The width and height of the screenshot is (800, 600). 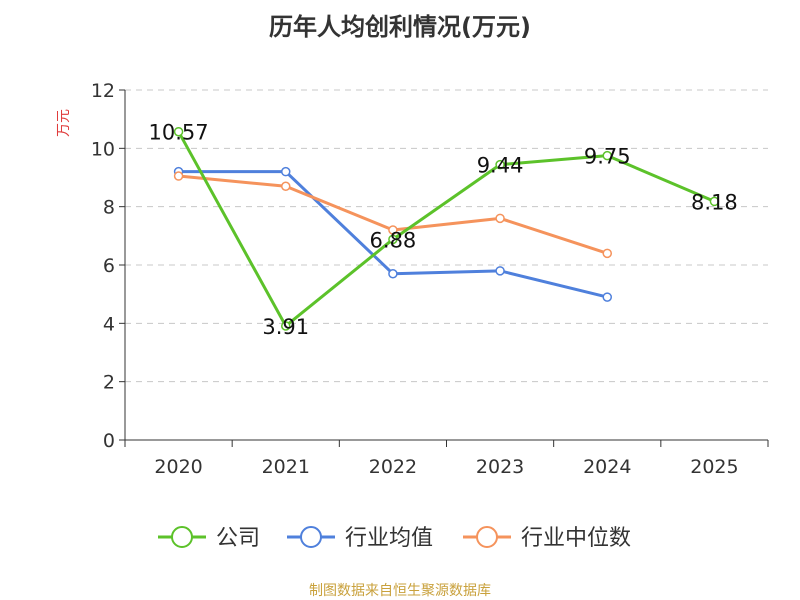 I want to click on x-tick-label-2022: 2022, so click(x=393, y=467).